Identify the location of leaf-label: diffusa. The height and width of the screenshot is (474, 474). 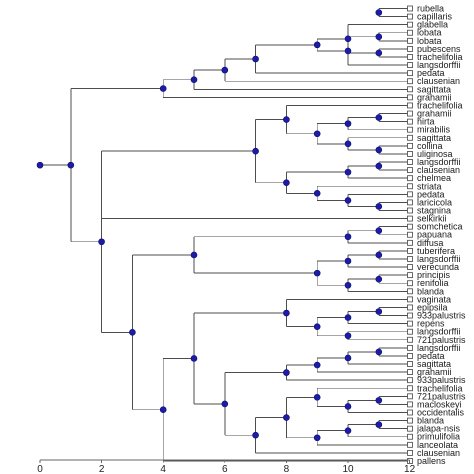
(430, 243).